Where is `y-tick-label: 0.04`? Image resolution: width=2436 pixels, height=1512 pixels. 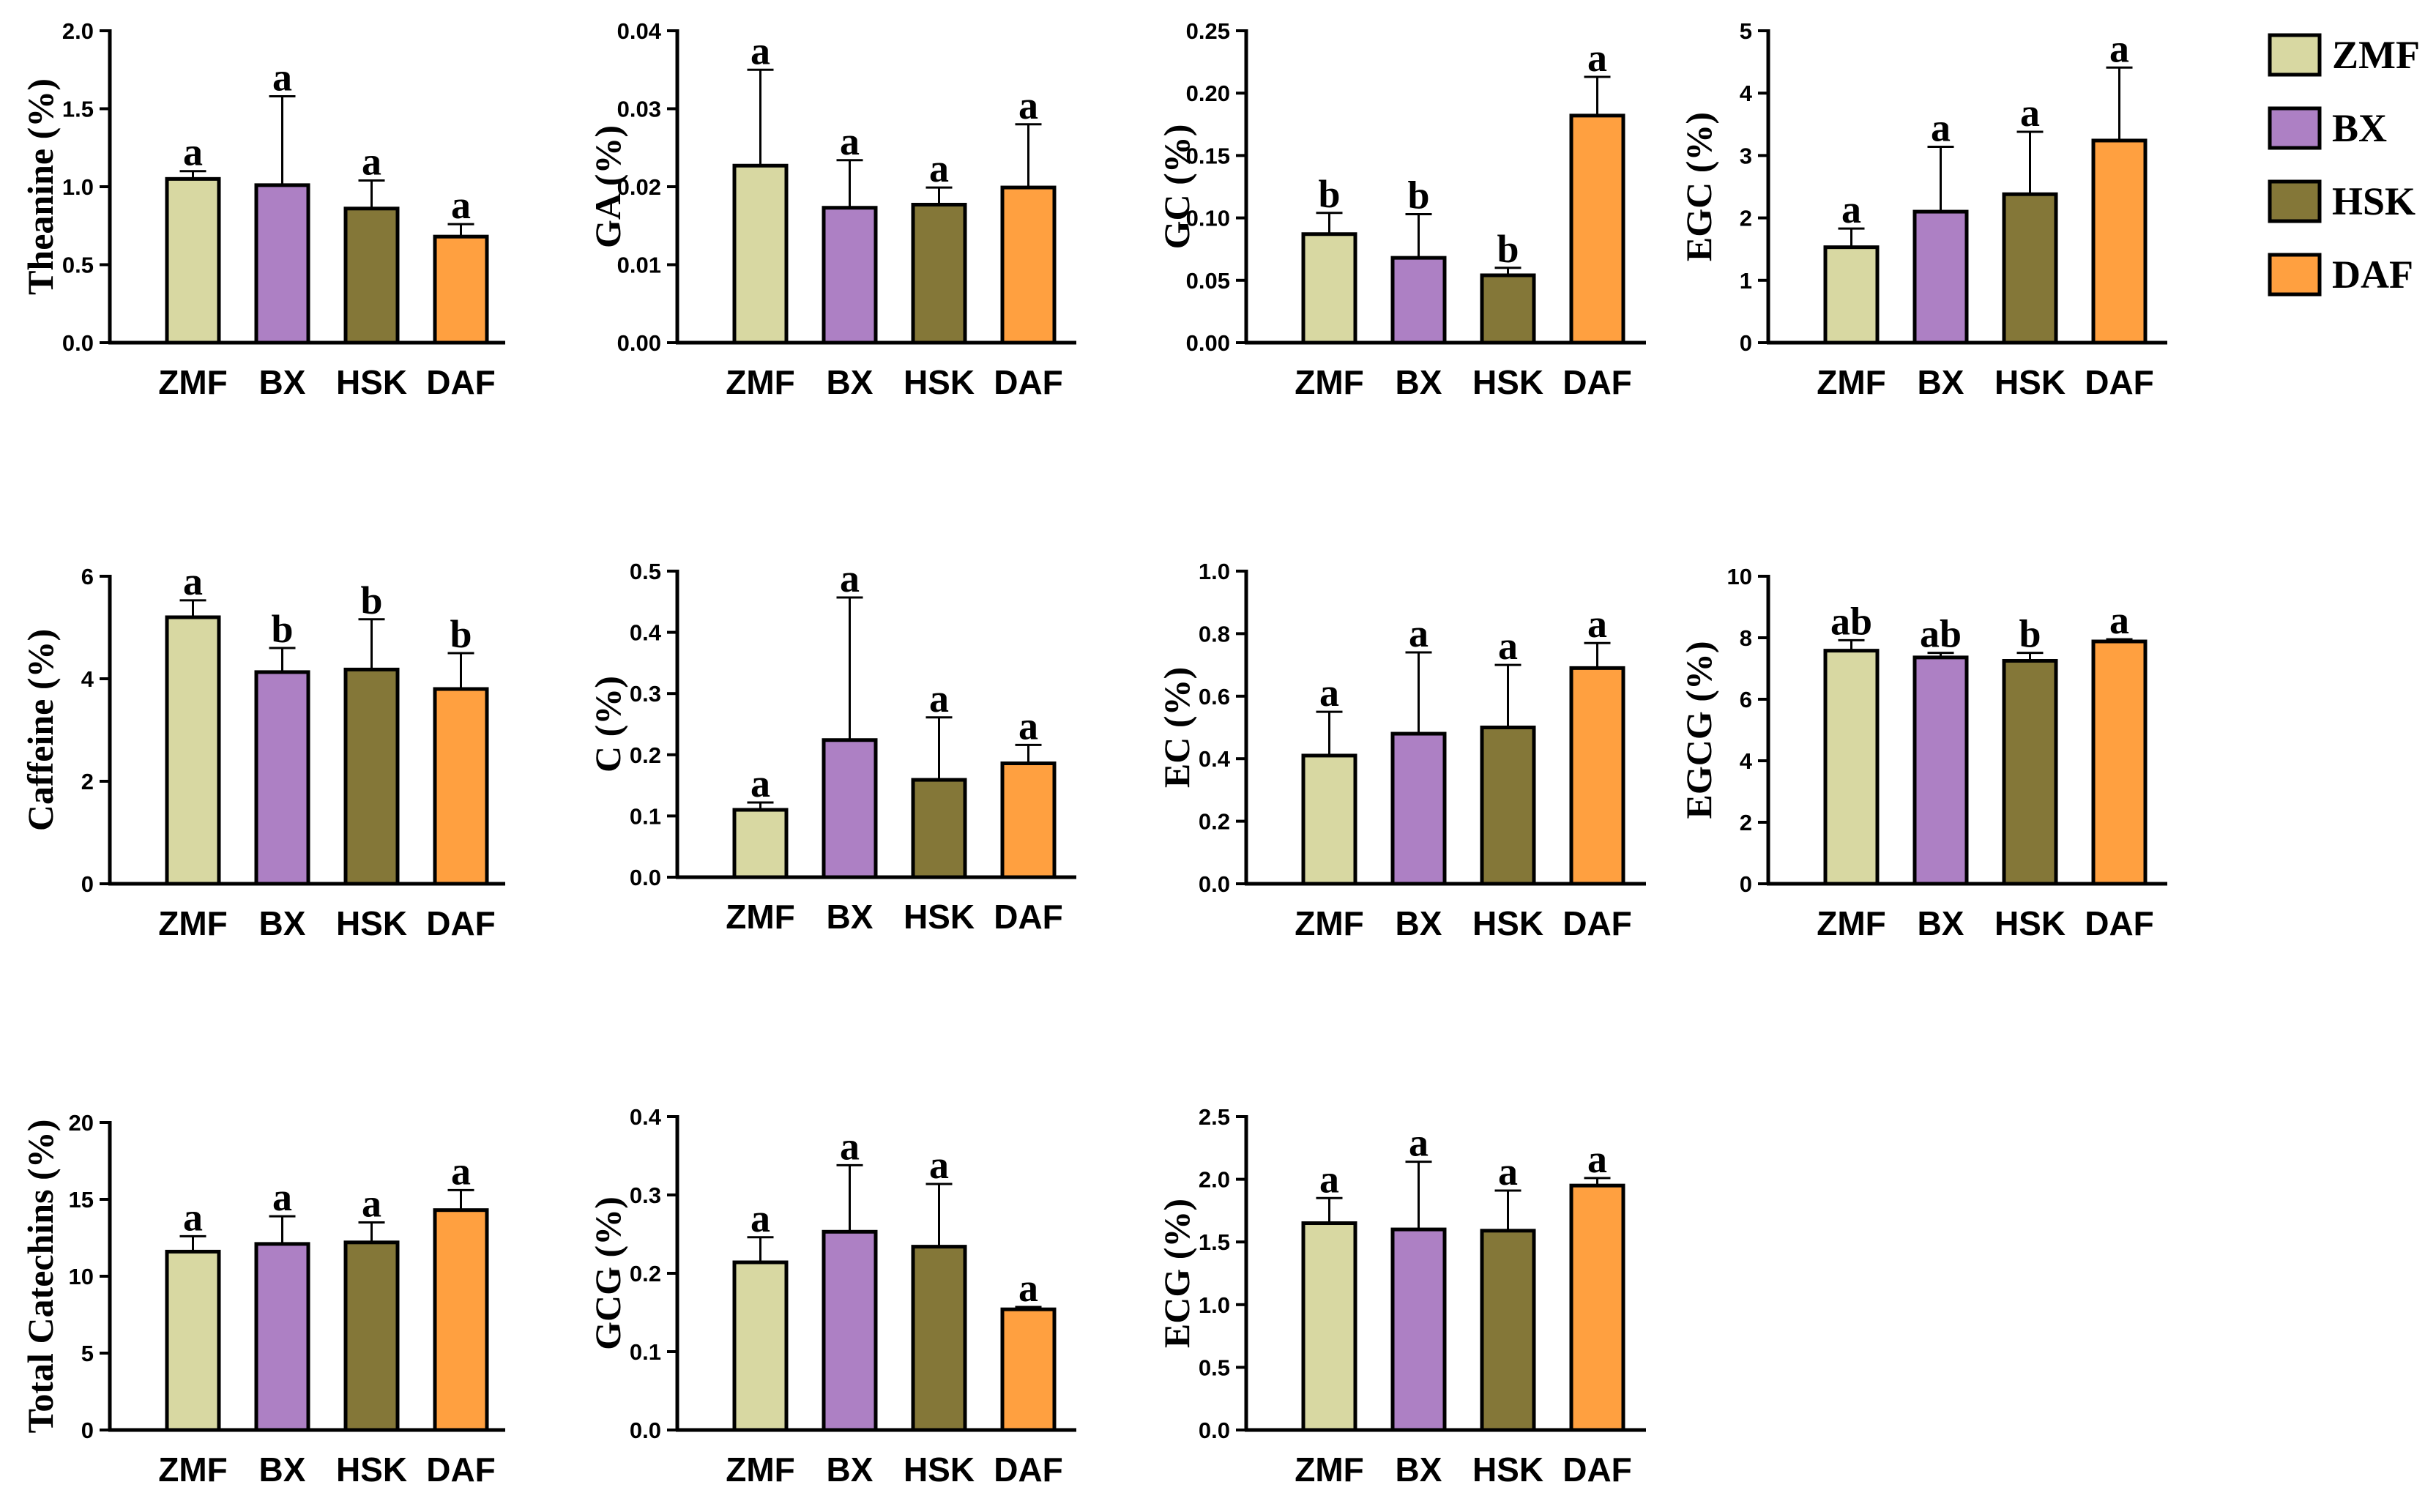 y-tick-label: 0.04 is located at coordinates (639, 31).